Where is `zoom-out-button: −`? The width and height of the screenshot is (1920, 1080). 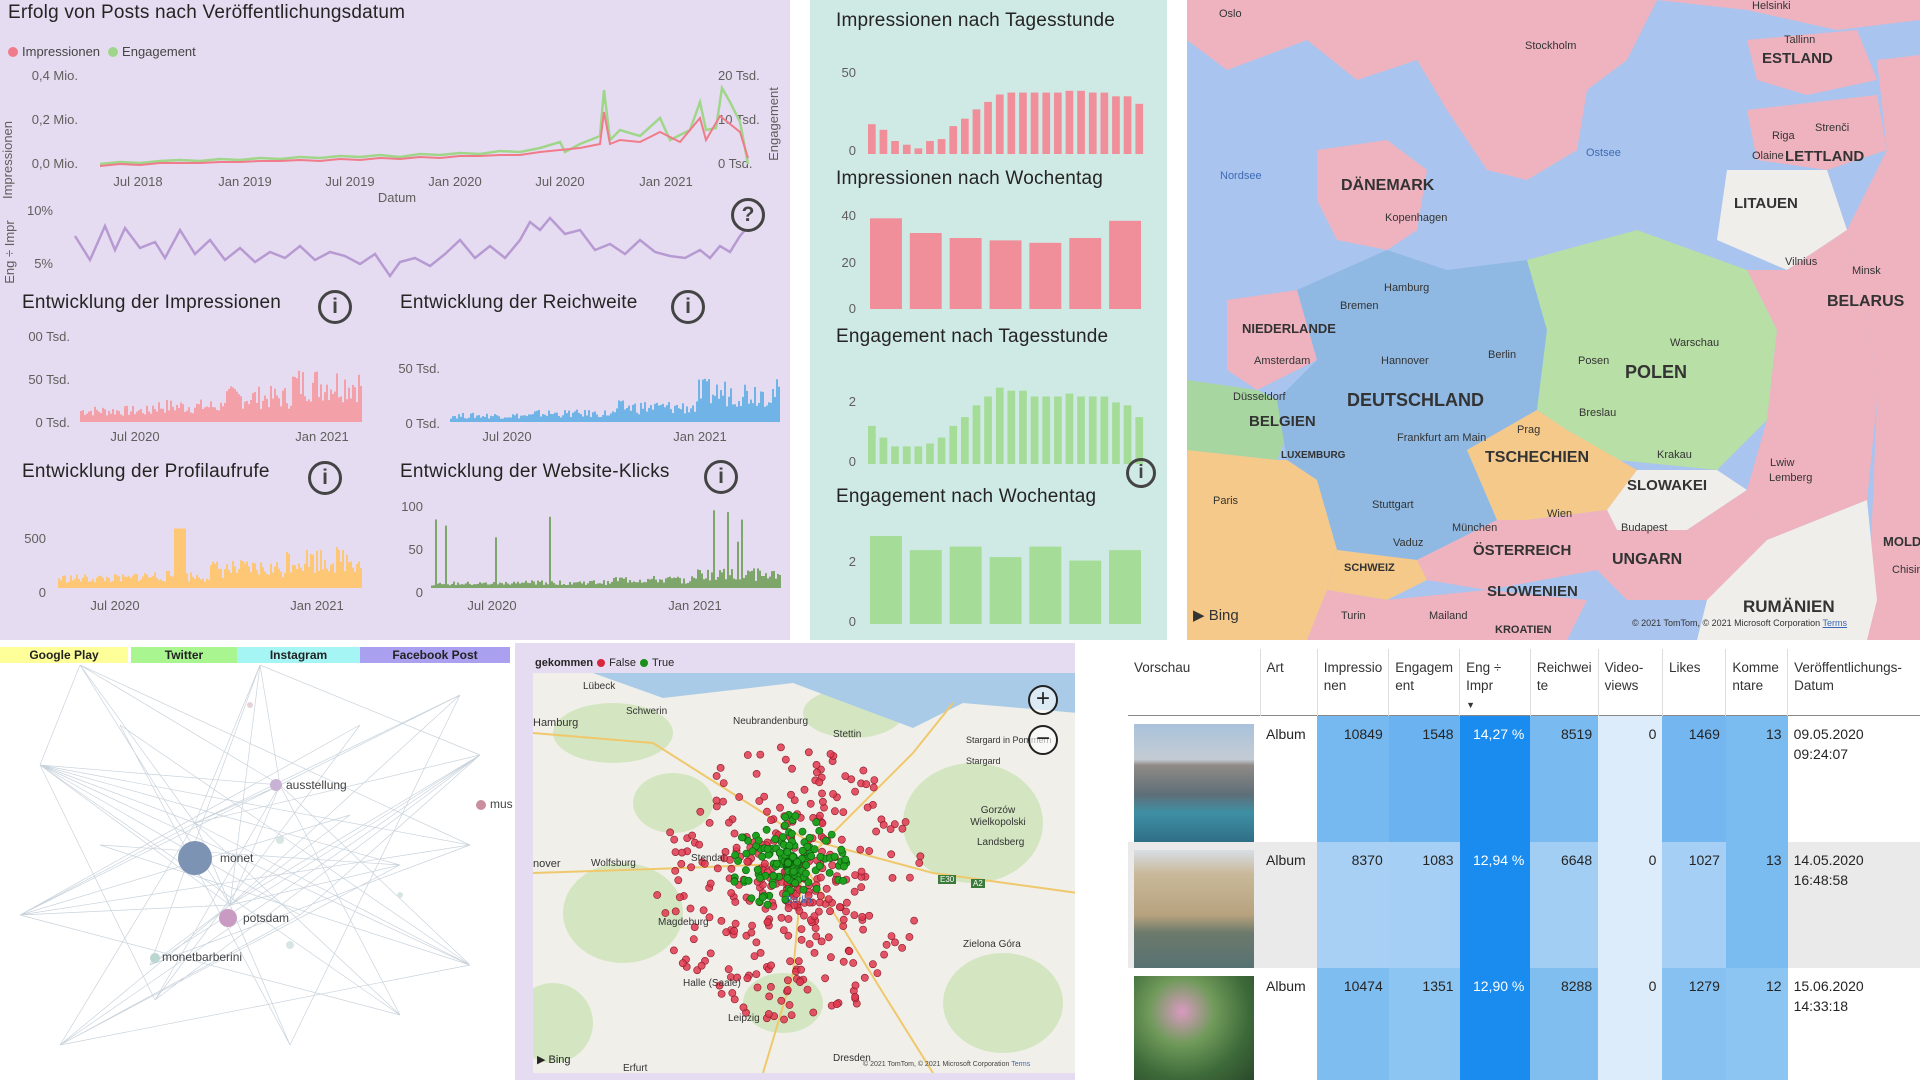 zoom-out-button: − is located at coordinates (1043, 740).